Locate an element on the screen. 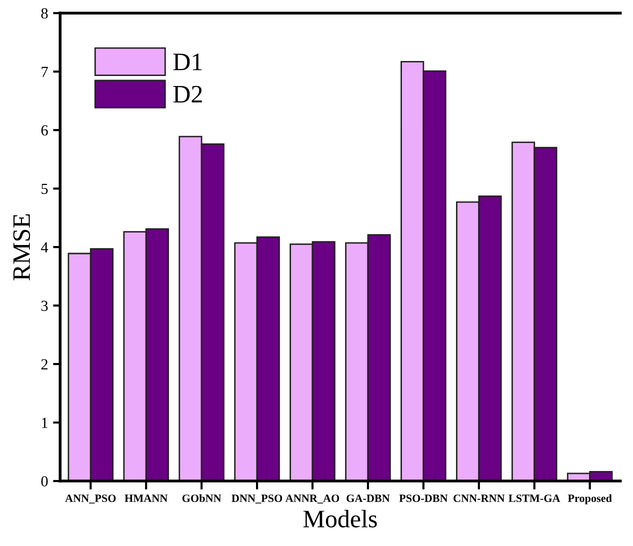 The width and height of the screenshot is (633, 546). legend-label: D1 is located at coordinates (187, 62).